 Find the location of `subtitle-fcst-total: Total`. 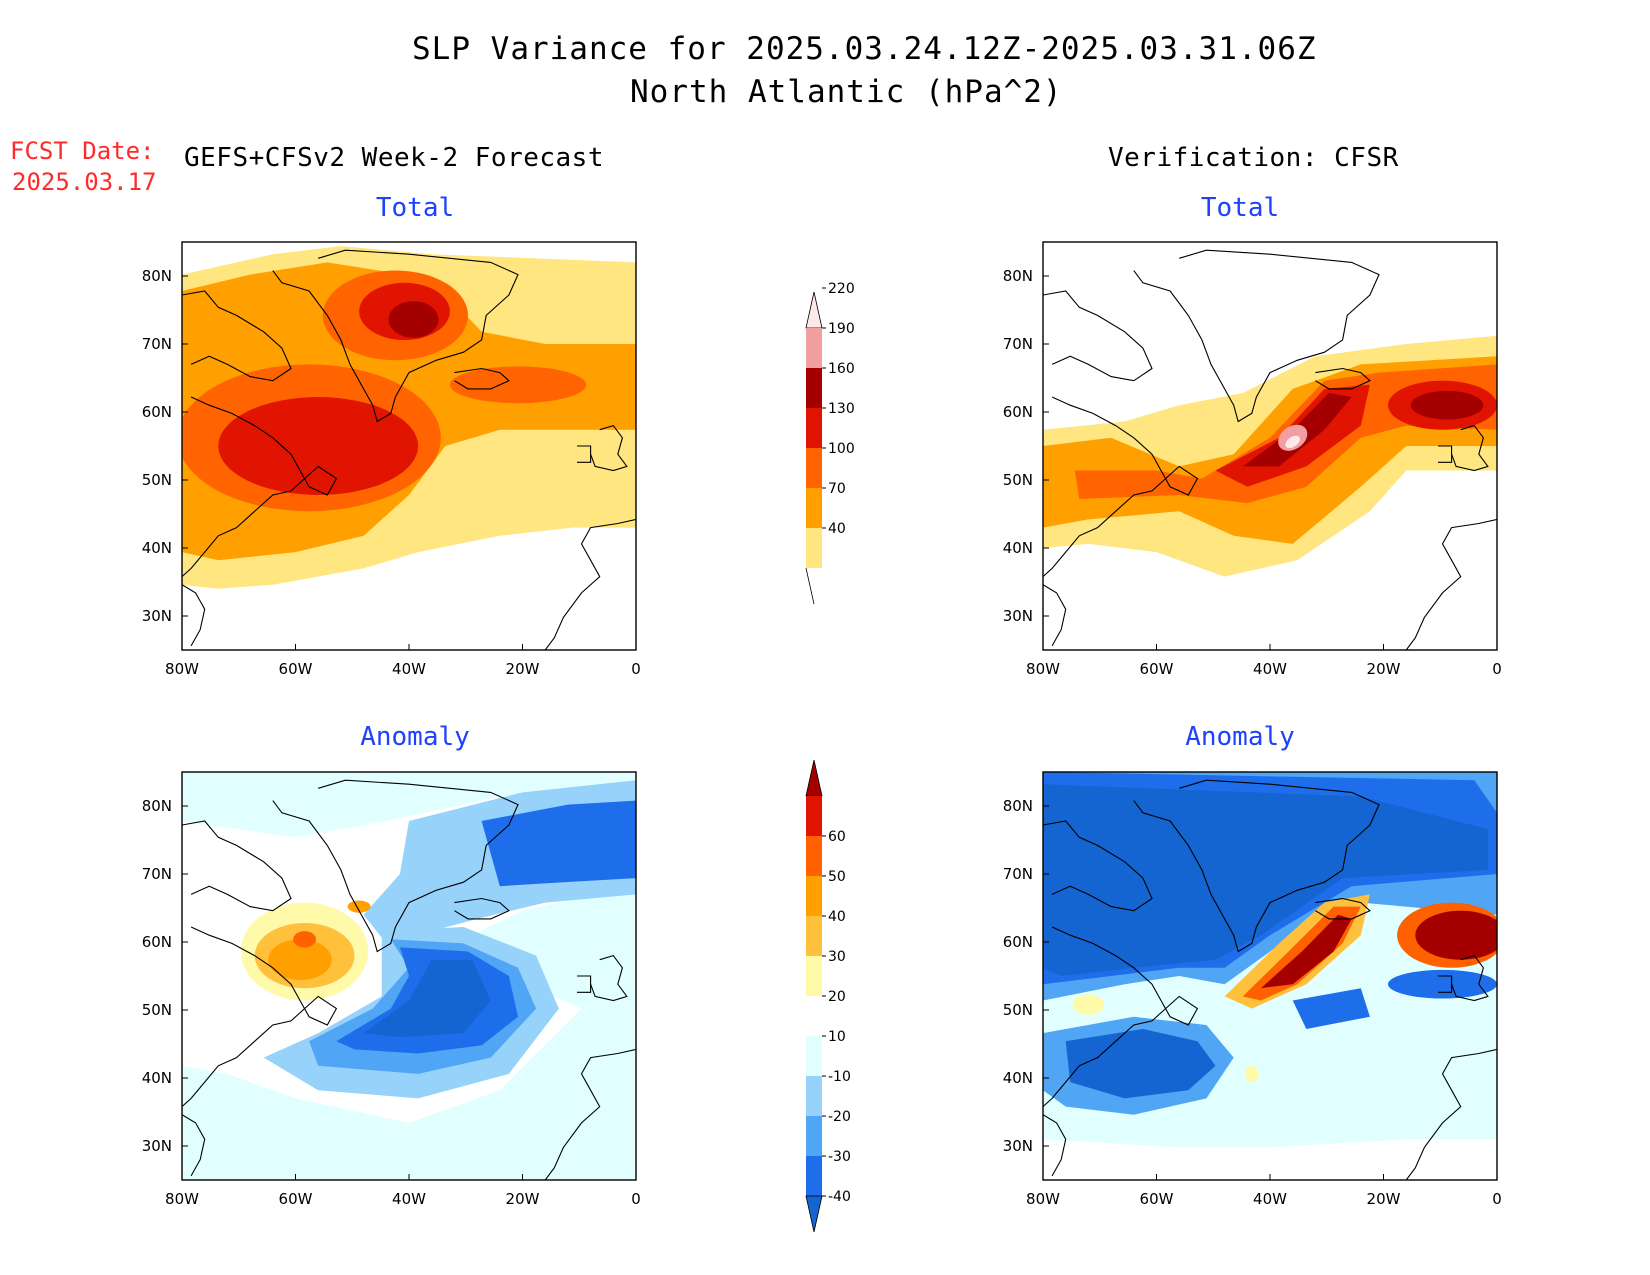

subtitle-fcst-total: Total is located at coordinates (415, 208).